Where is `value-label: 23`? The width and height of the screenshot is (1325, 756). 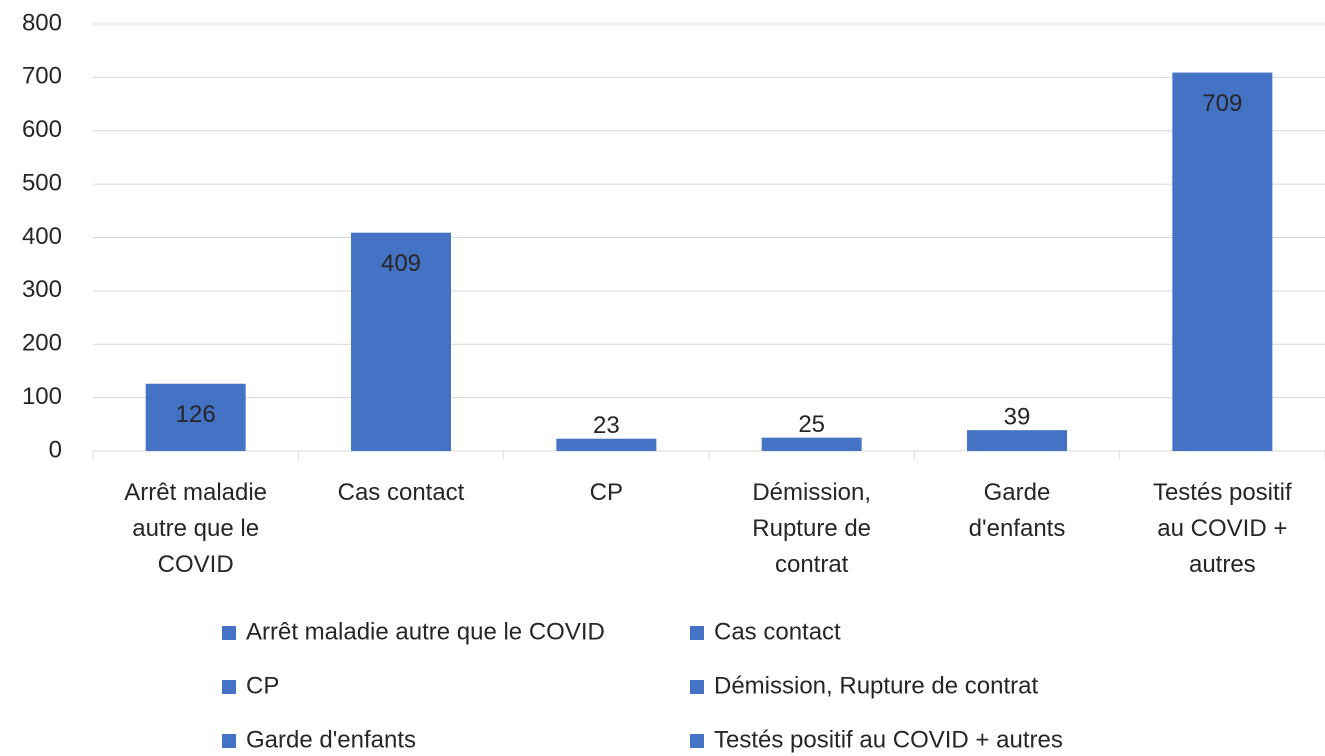 value-label: 23 is located at coordinates (606, 425).